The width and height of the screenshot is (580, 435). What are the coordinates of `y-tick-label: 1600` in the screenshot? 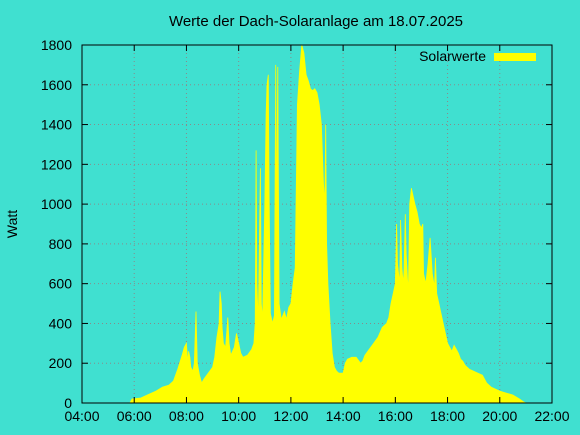 It's located at (56, 85).